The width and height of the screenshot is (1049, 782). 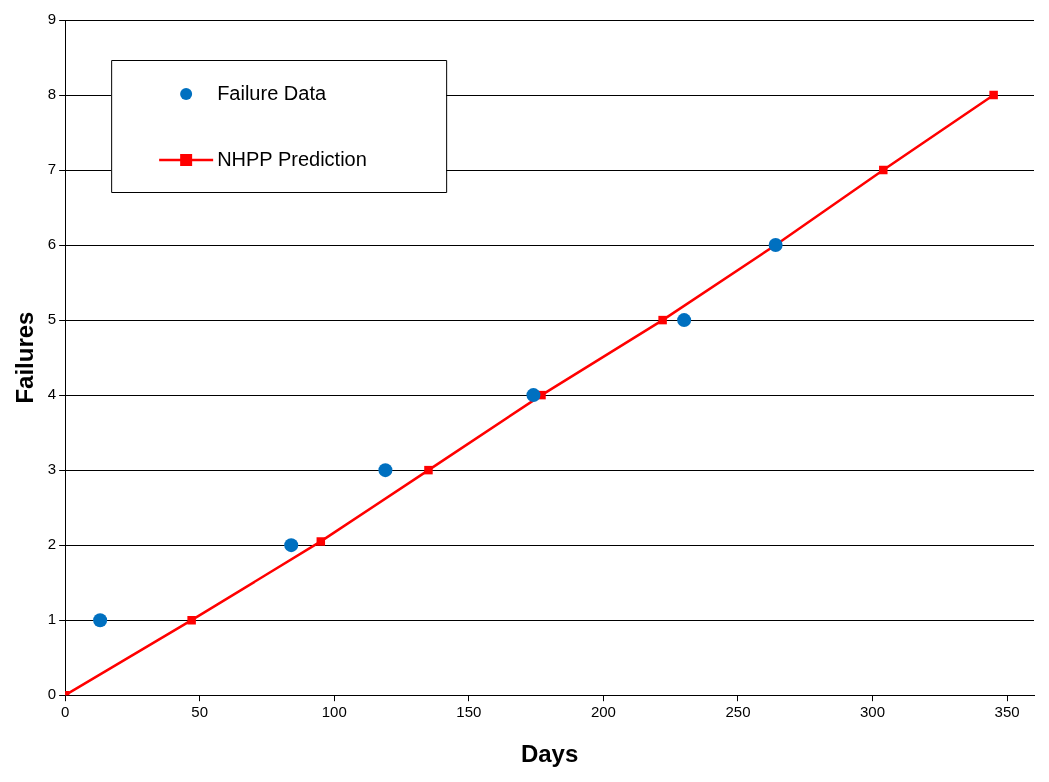 I want to click on x-tick-label: 150, so click(x=469, y=712).